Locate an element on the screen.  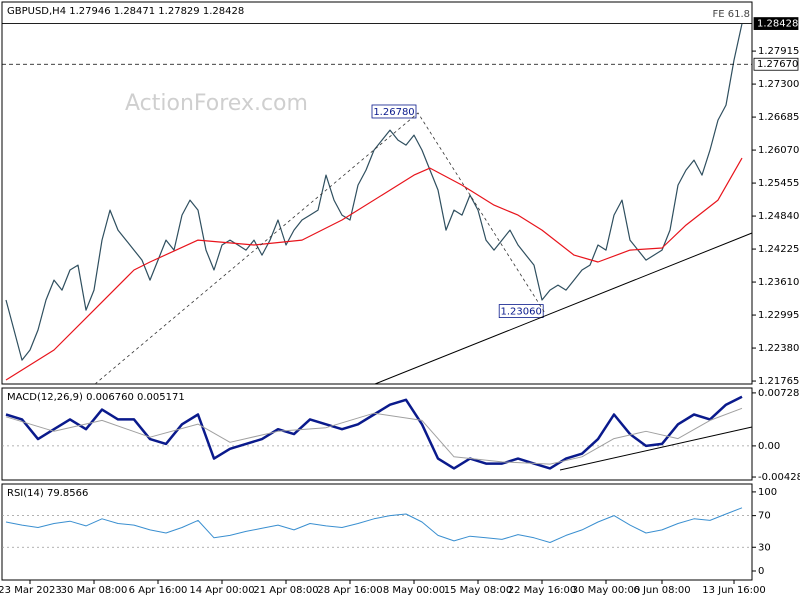
y-tick-label: 1.23610 is located at coordinates (778, 282).